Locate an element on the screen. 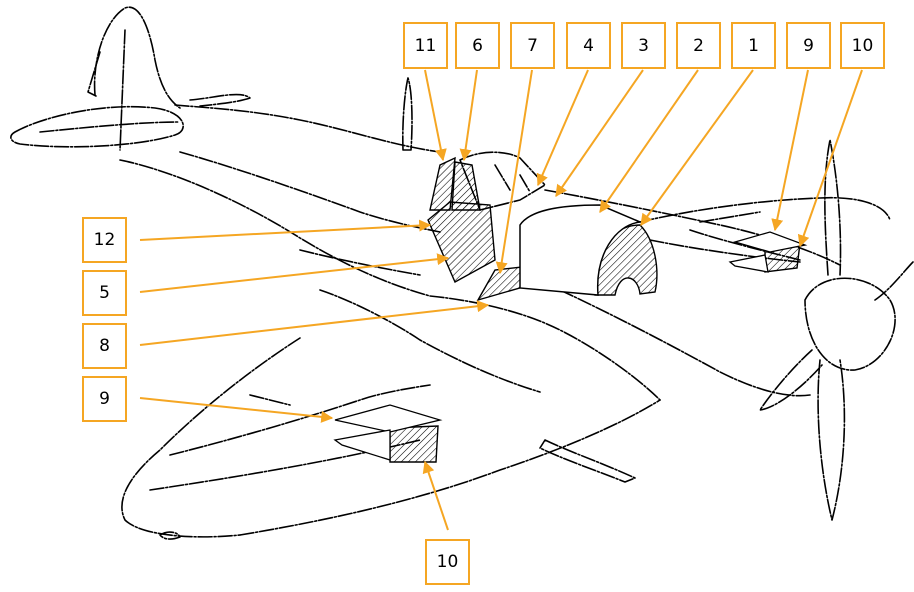 The width and height of the screenshot is (914, 592). callout-label: 6 is located at coordinates (477, 45).